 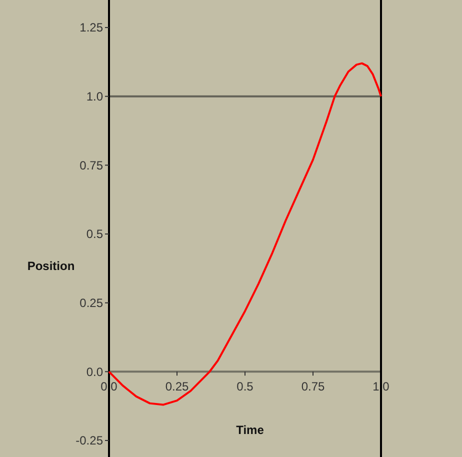 I want to click on y-tick-label: 0.0, so click(x=95, y=371).